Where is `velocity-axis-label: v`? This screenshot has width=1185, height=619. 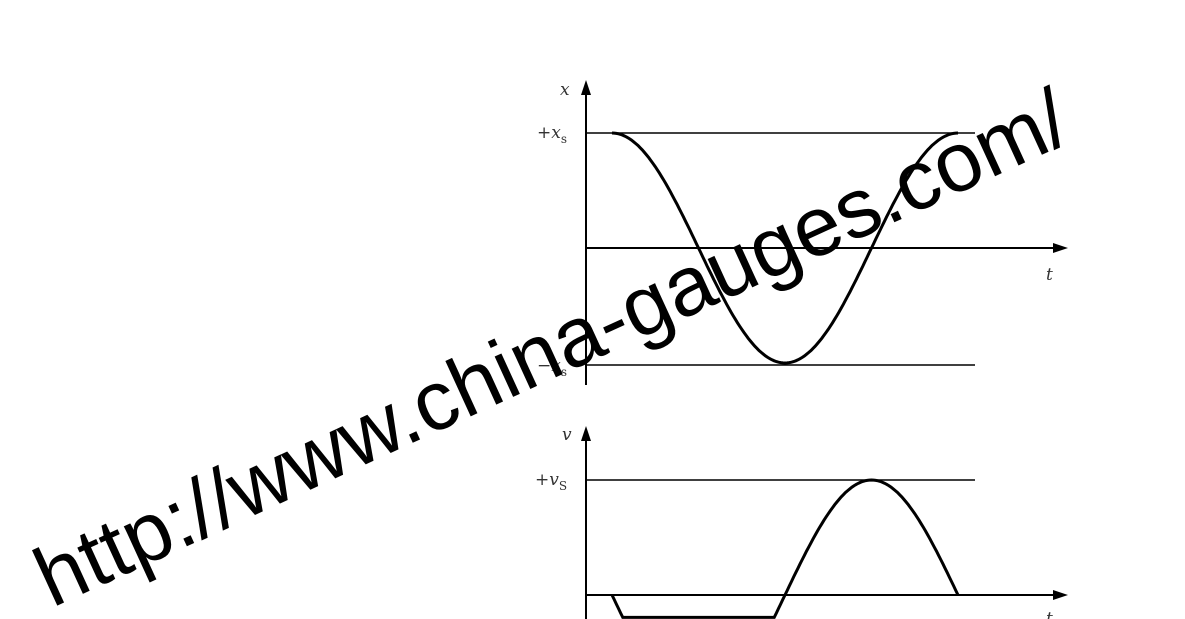 velocity-axis-label: v is located at coordinates (567, 435).